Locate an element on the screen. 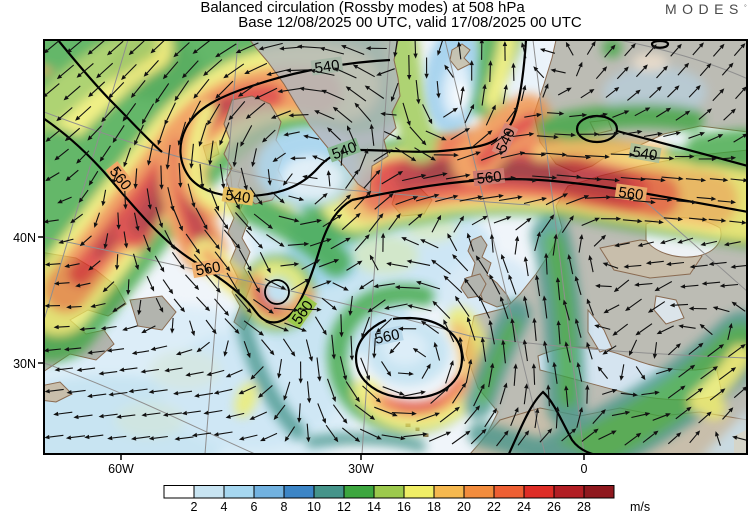  svg-text: 22 is located at coordinates (494, 507).